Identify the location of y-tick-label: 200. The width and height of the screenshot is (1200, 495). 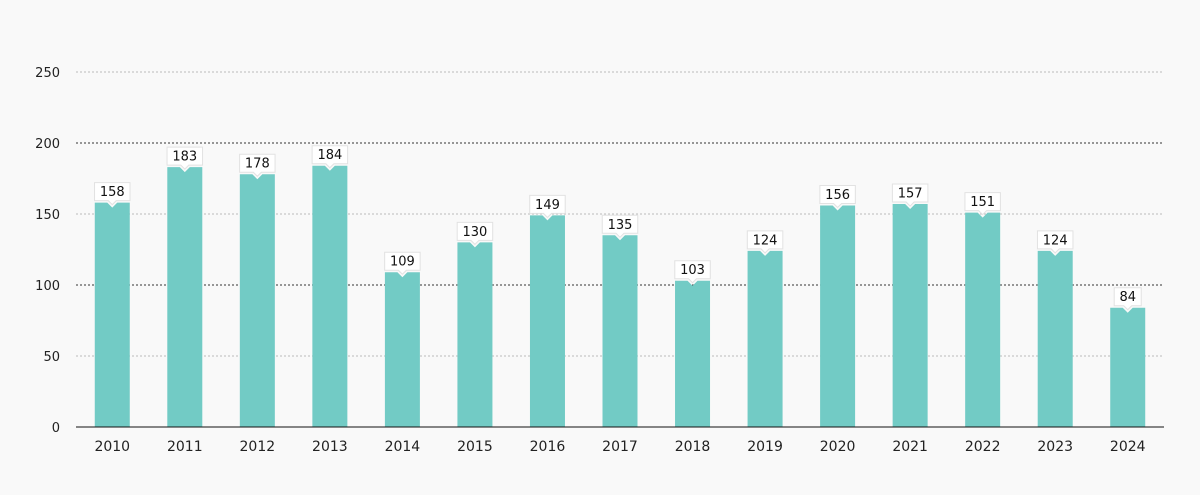
(47, 144).